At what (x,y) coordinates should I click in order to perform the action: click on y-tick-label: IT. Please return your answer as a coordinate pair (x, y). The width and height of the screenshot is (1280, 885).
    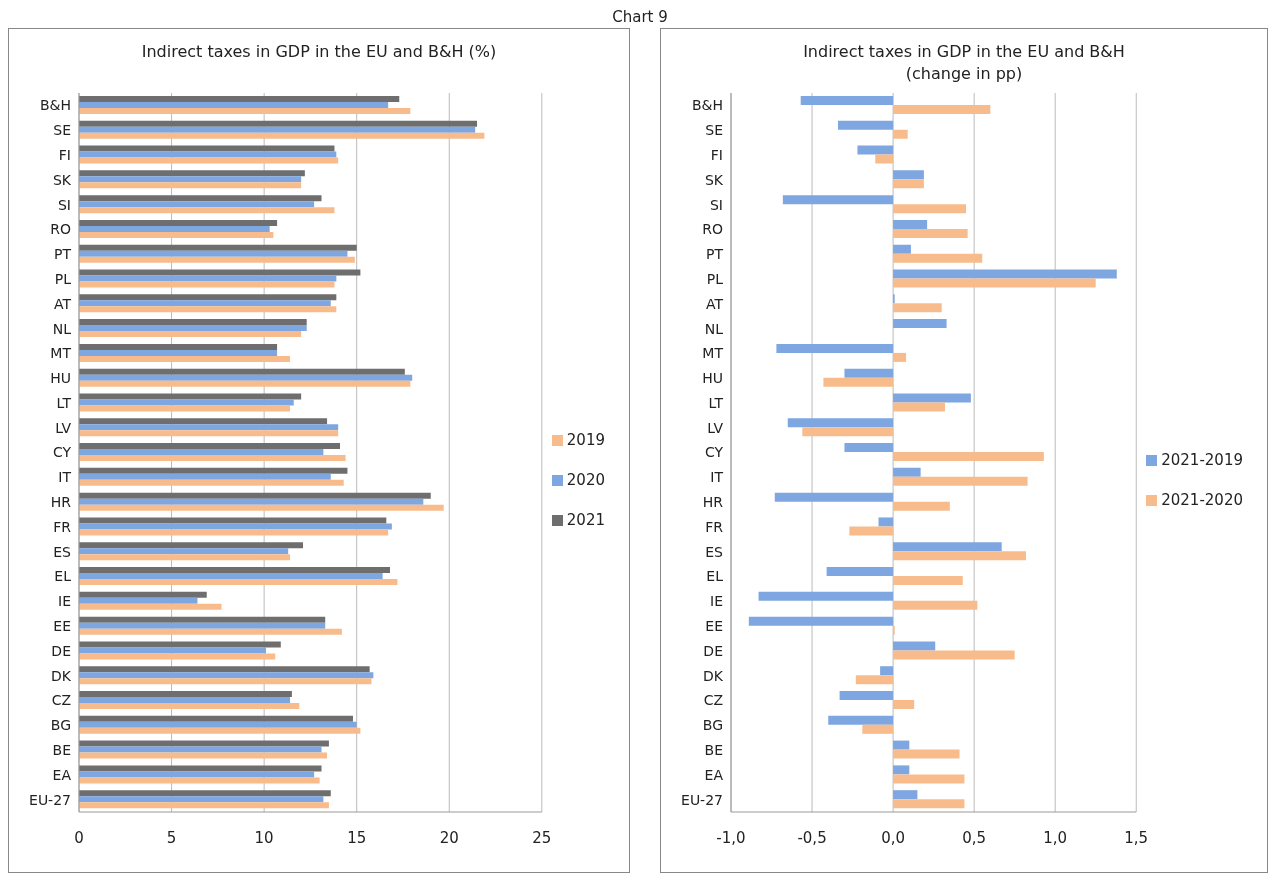
    Looking at the image, I should click on (717, 477).